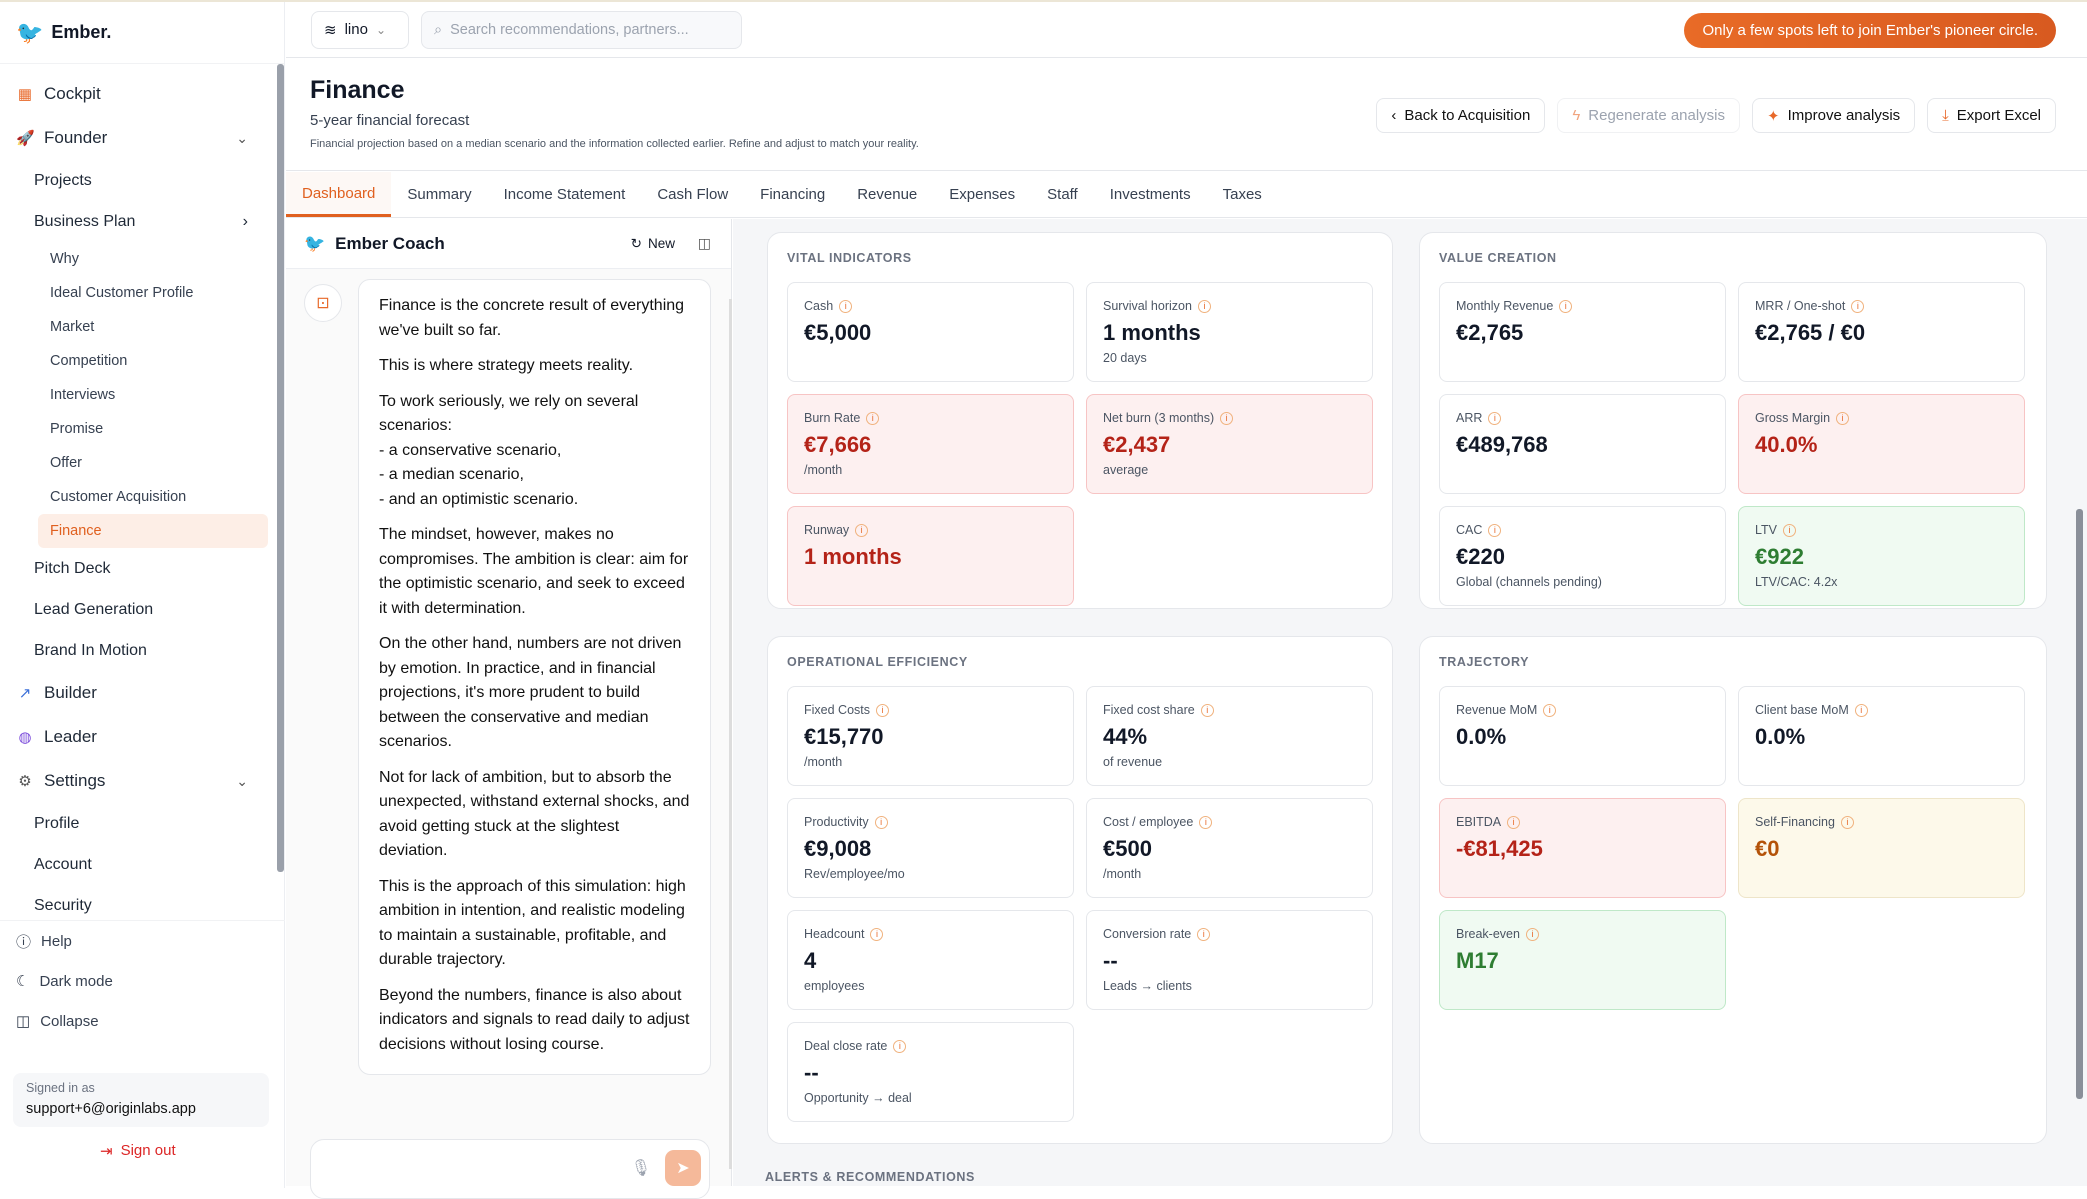 This screenshot has height=1199, width=2087. Describe the element at coordinates (25, 693) in the screenshot. I see `trend-icon: ↗` at that location.